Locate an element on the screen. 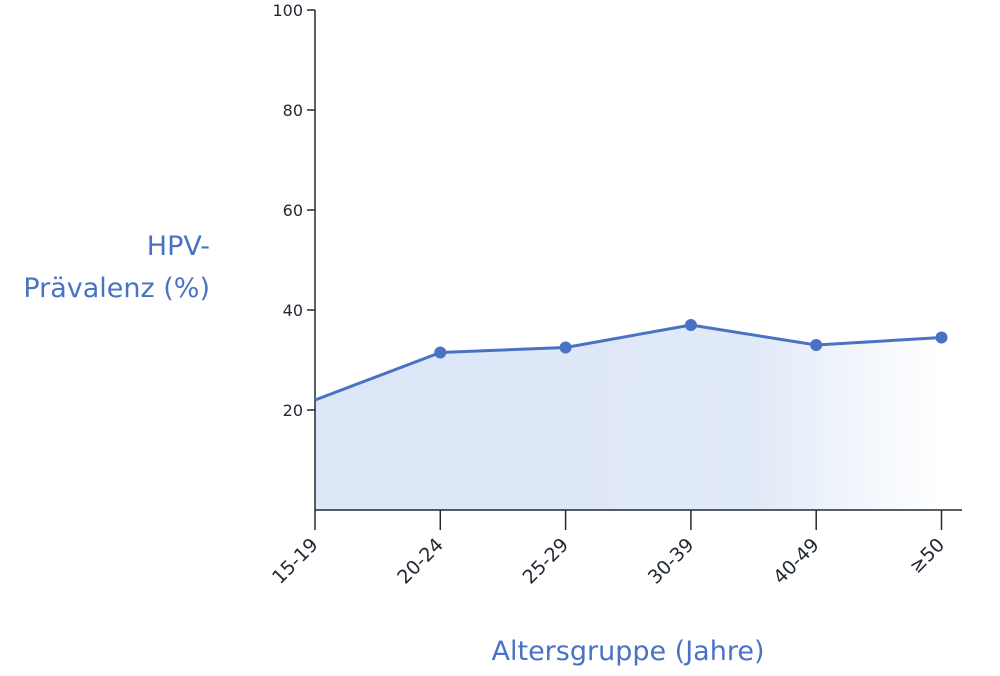 Image resolution: width=1000 pixels, height=676 pixels. y-tick-label: 60 is located at coordinates (293, 210).